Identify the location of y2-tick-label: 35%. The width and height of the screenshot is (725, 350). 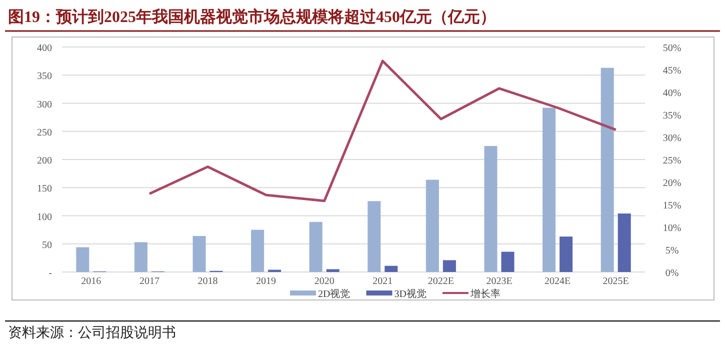
(672, 116).